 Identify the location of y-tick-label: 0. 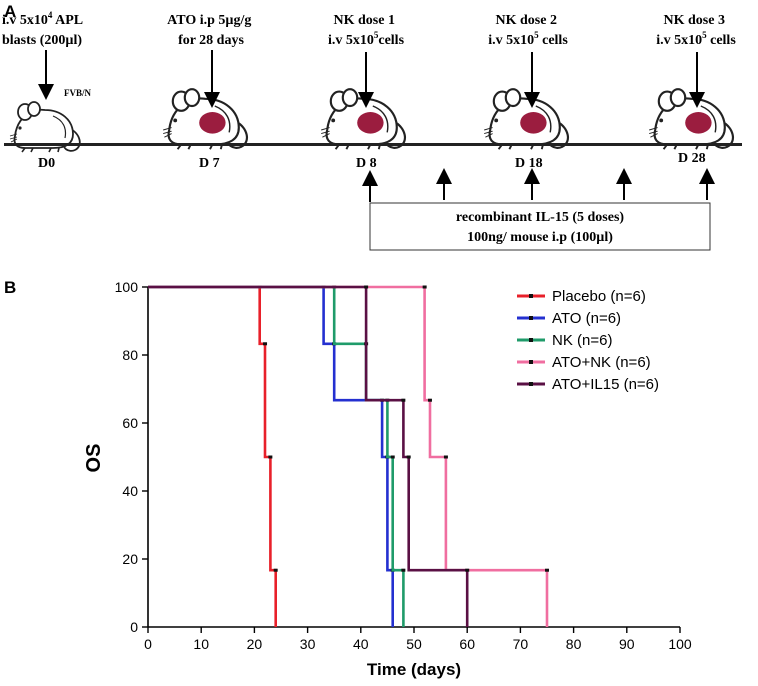
(134, 627).